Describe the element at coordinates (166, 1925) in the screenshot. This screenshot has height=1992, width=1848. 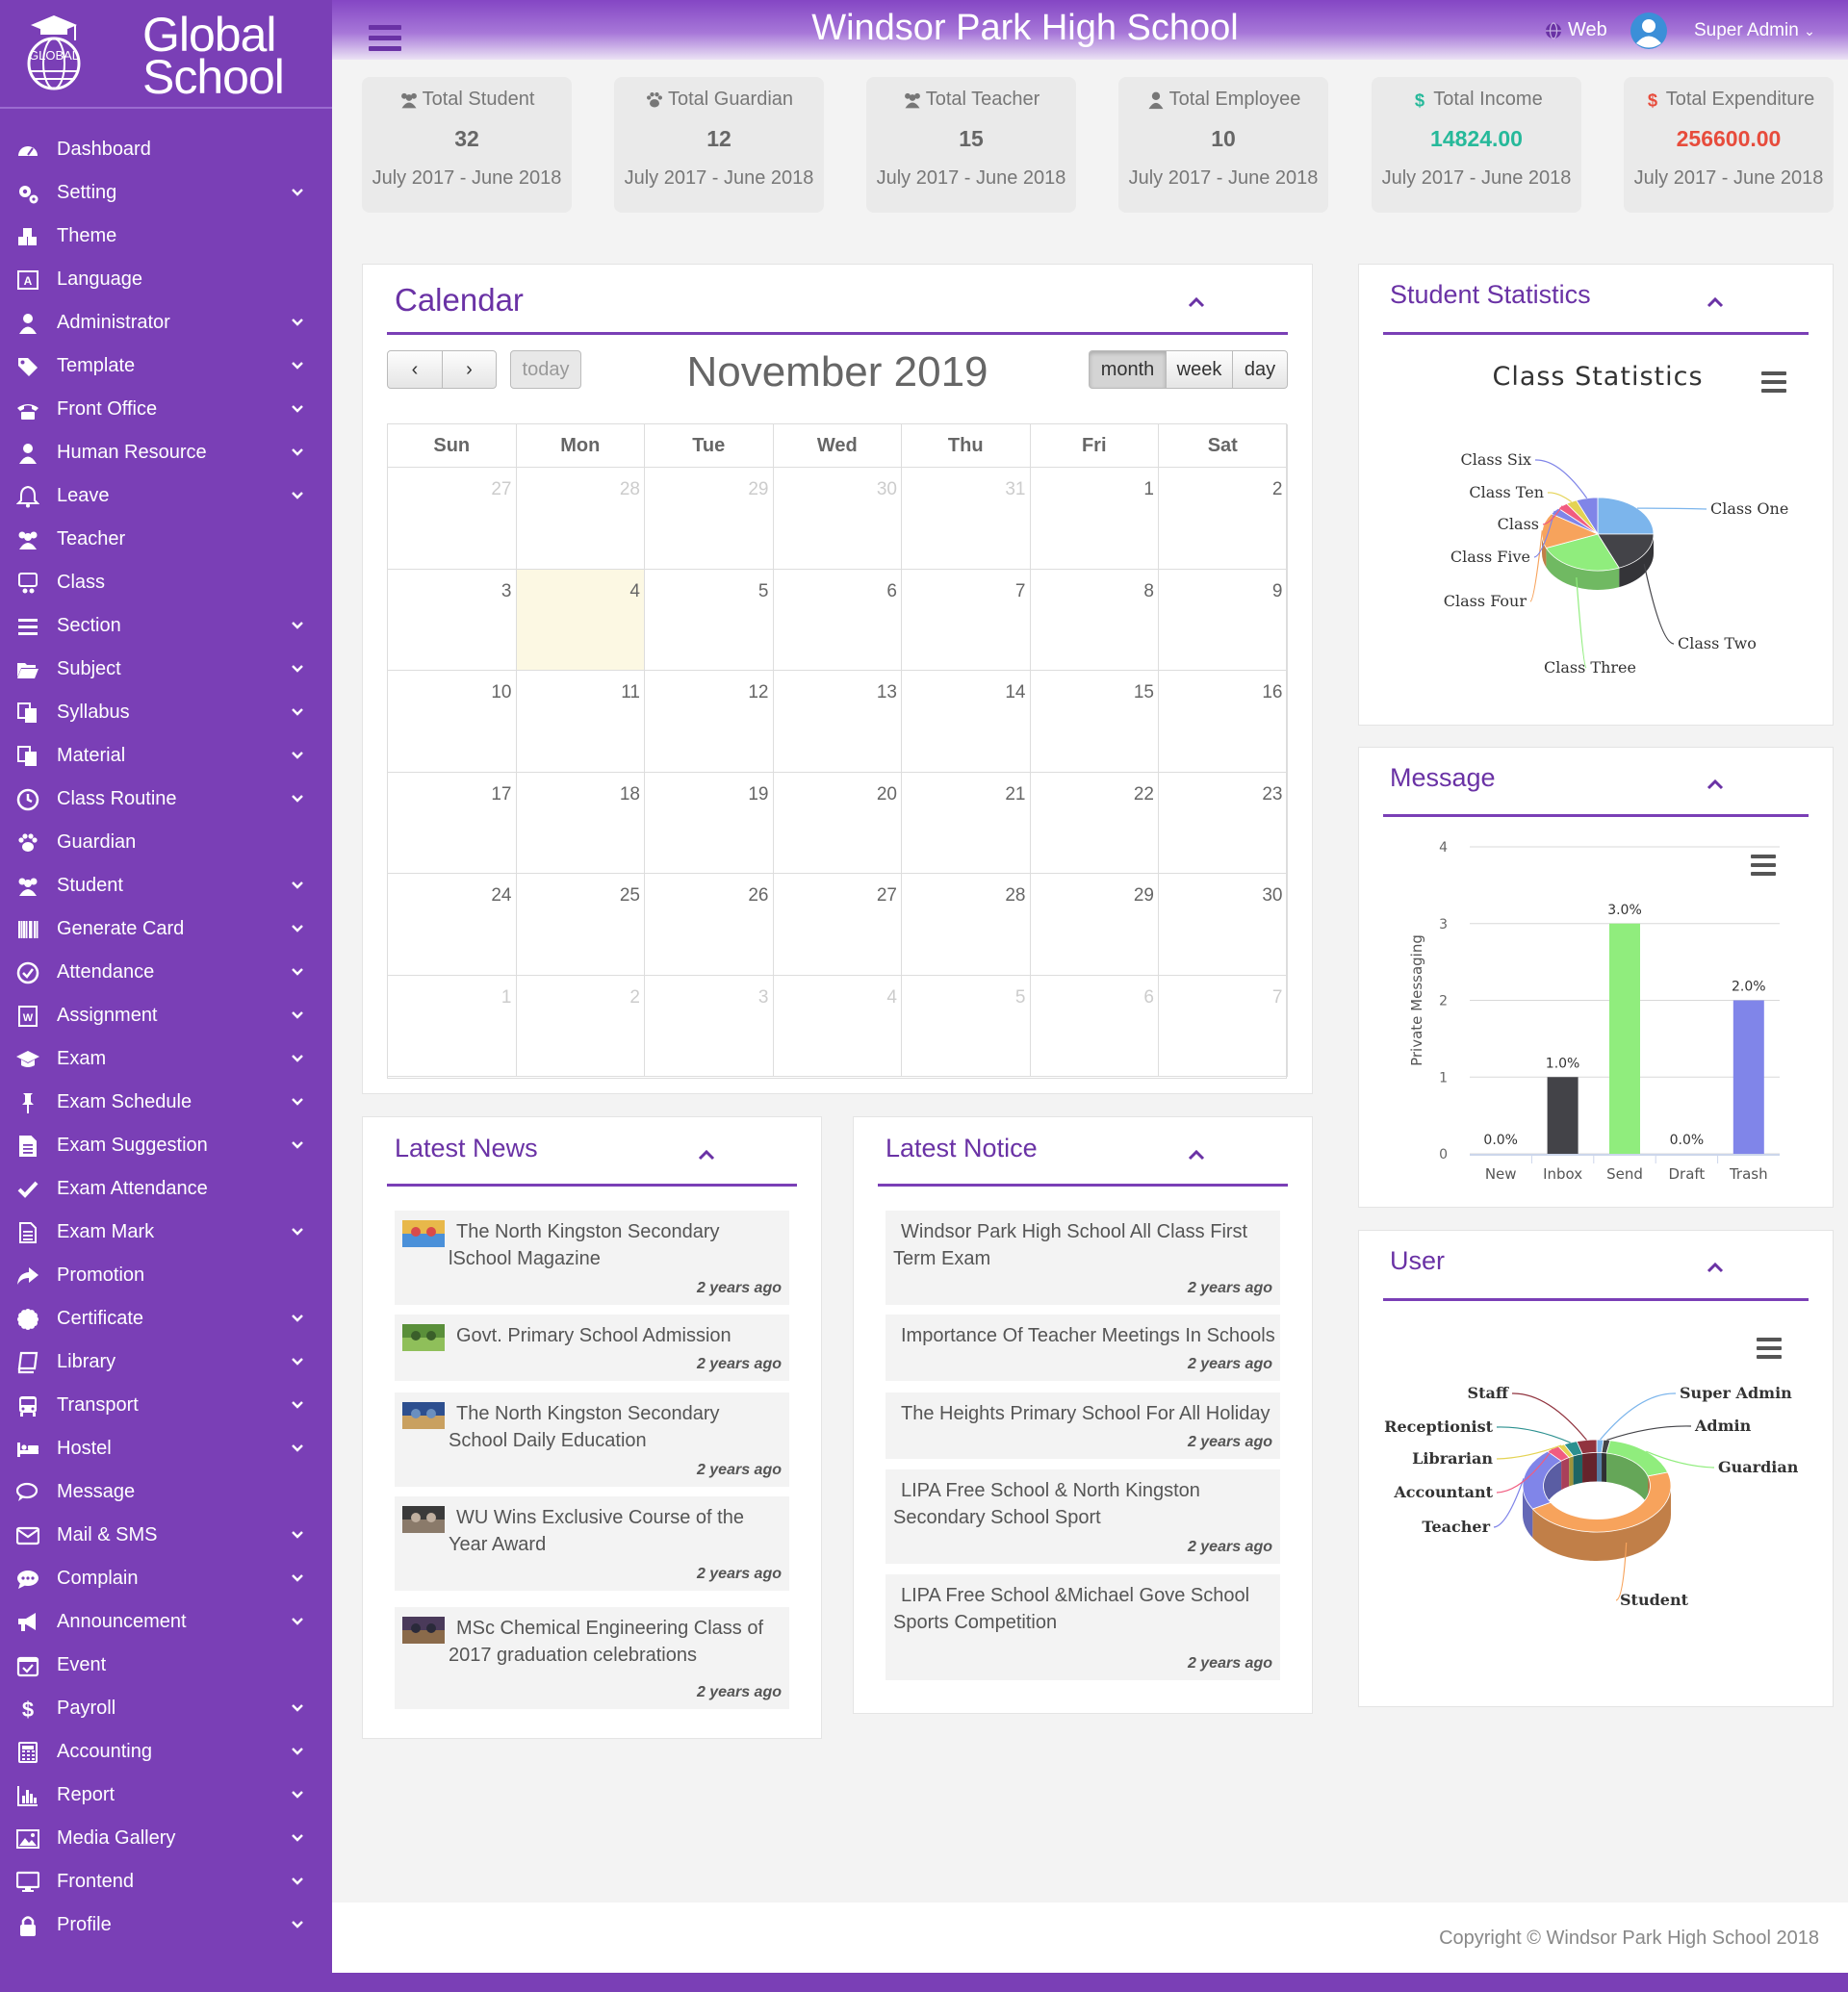
I see `sidebar-item-profile: Profile` at that location.